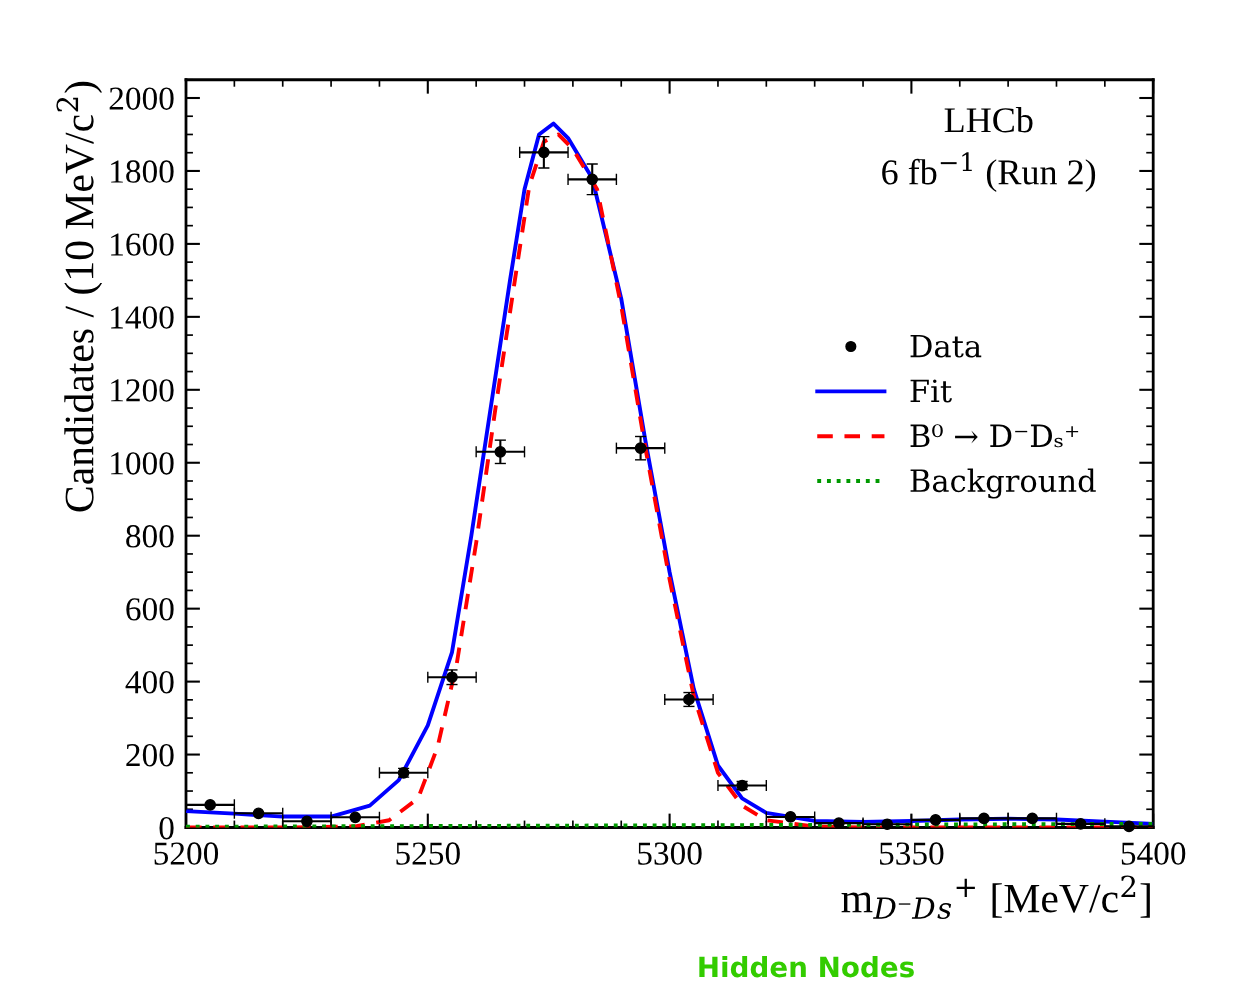  I want to click on y-tick-label: 0, so click(166, 828).